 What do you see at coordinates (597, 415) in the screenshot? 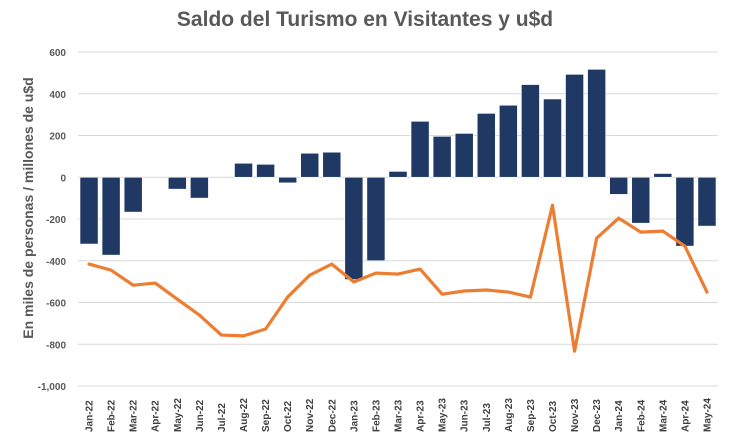
I see `x-tick-label: Dec-23` at bounding box center [597, 415].